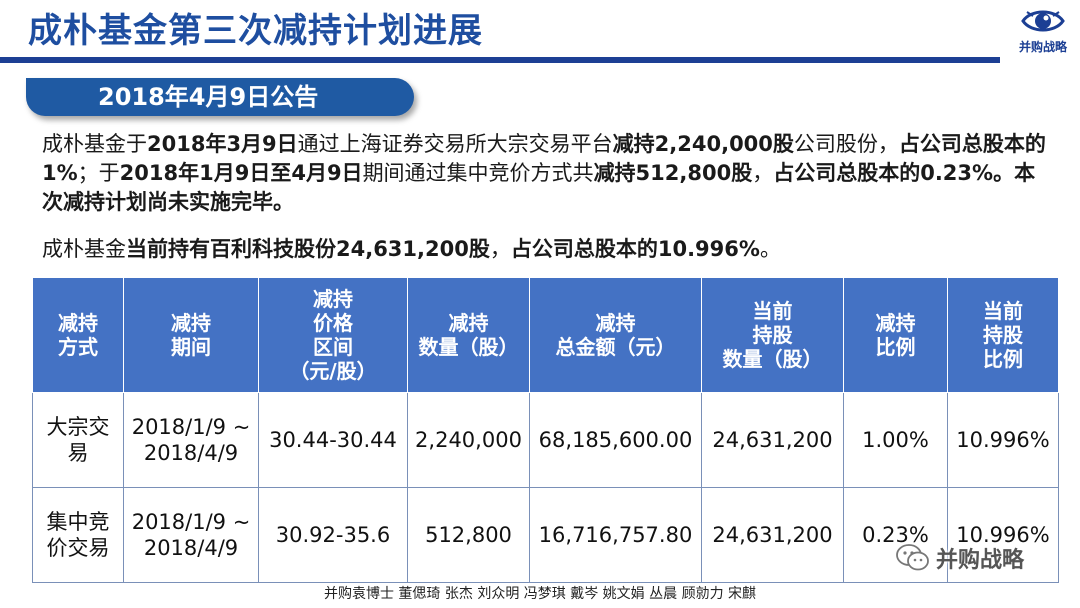 This screenshot has width=1080, height=608. I want to click on footer-credits: 并购袁博士 董偲琦 张杰 刘众明 冯梦琪 戴岑 姚文娟 丛晨 顾勍力 宋麒, so click(540, 594).